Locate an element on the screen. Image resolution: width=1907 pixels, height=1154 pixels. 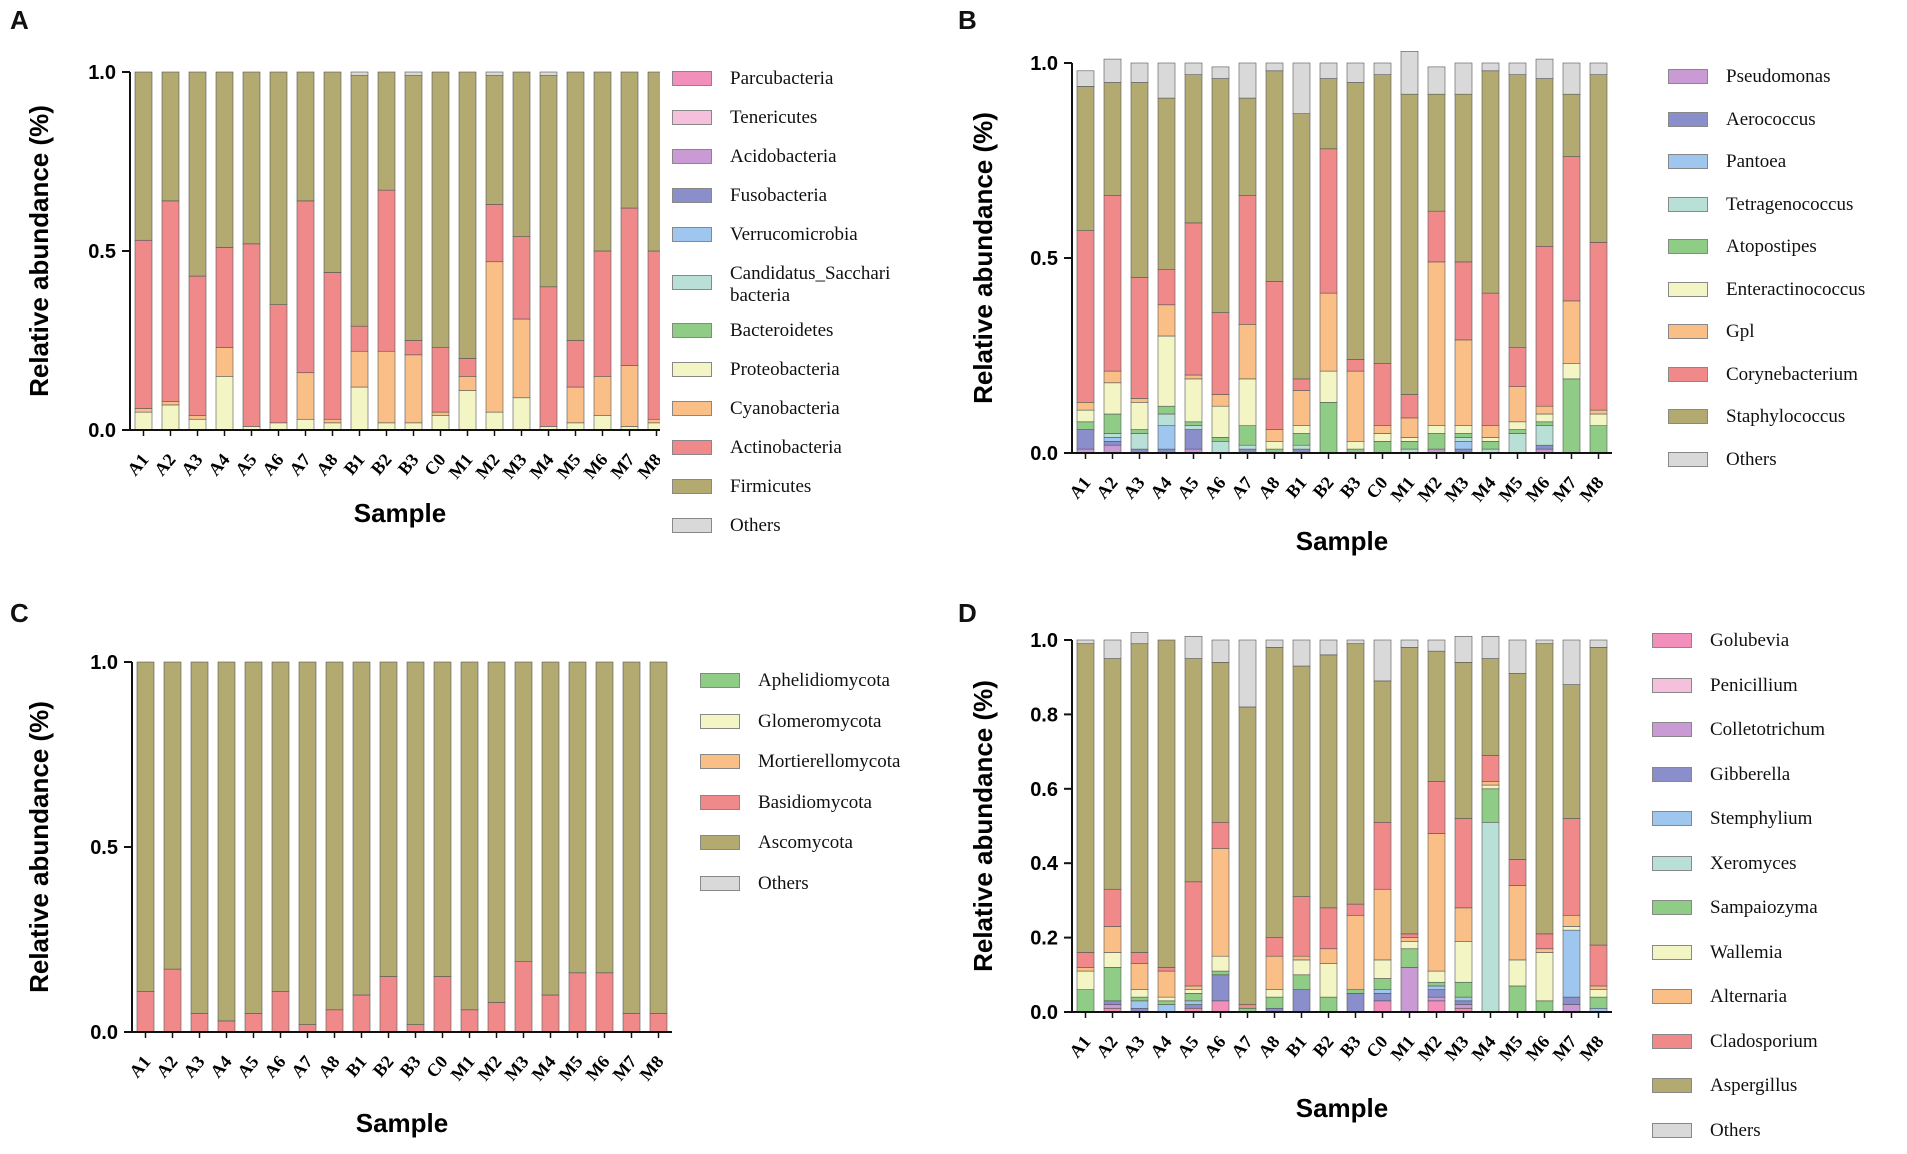
bar-segment-a8-ascomycota is located at coordinates (334, 836).